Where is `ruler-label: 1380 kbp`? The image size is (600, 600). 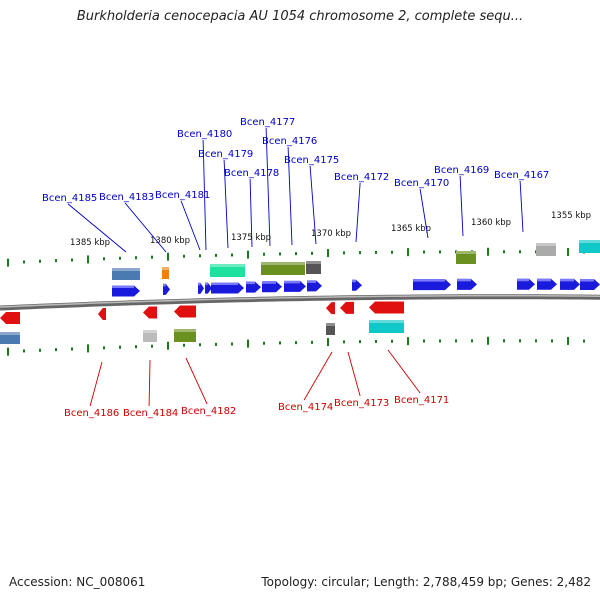
ruler-label: 1380 kbp is located at coordinates (170, 241).